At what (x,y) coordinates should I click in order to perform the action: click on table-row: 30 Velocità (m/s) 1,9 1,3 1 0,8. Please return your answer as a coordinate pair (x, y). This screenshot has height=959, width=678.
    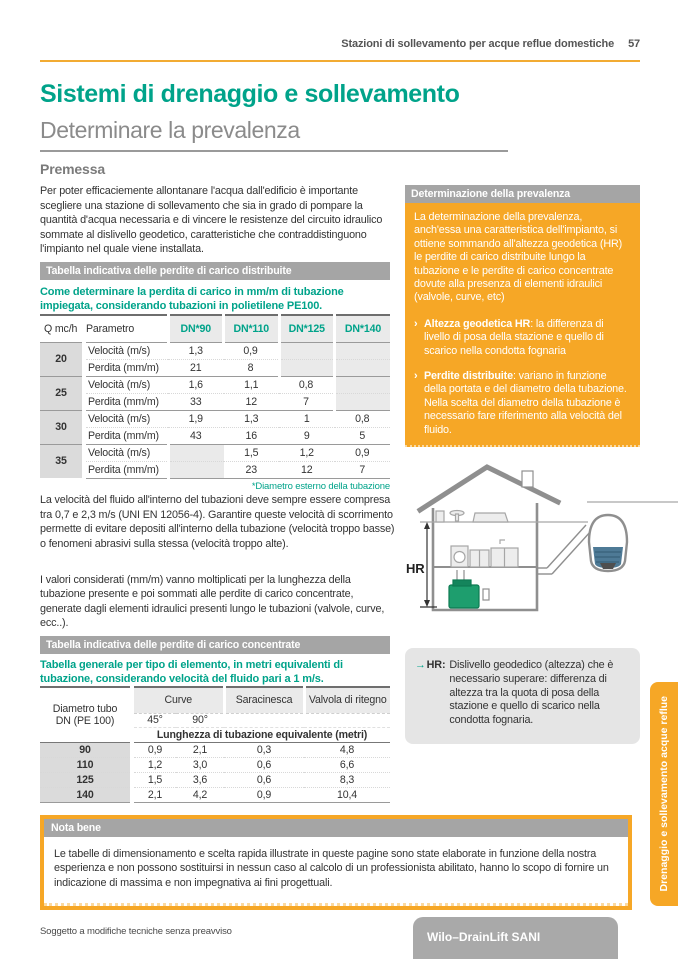
    Looking at the image, I should click on (215, 426).